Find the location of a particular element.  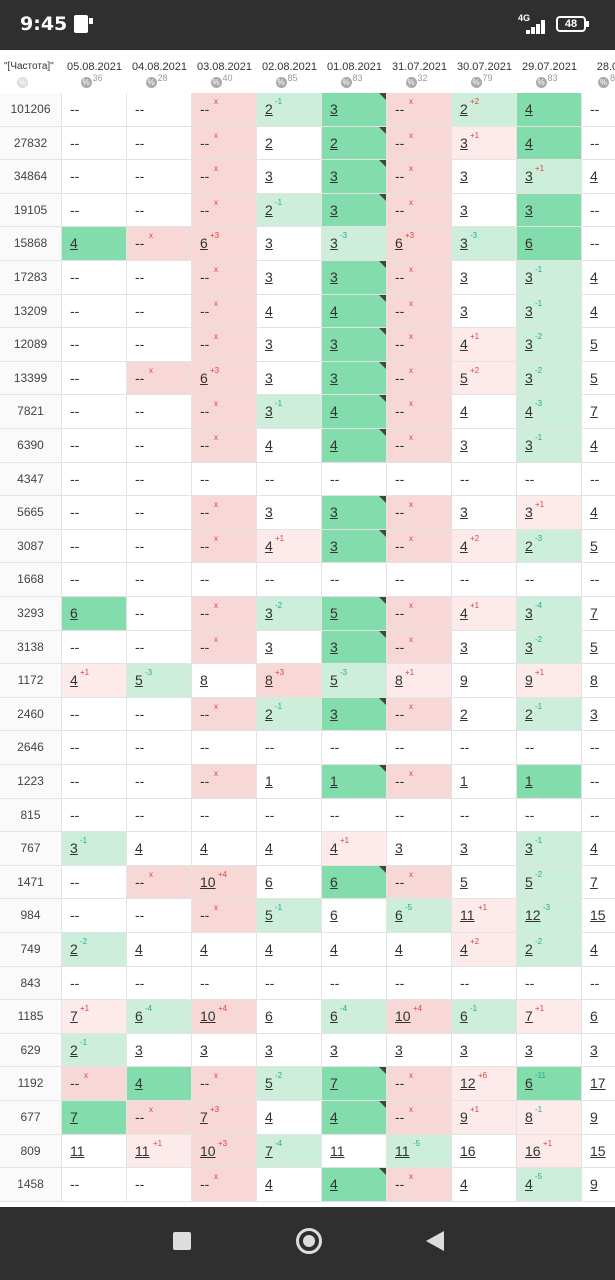

table-cell: 4 +2 is located at coordinates (484, 949).